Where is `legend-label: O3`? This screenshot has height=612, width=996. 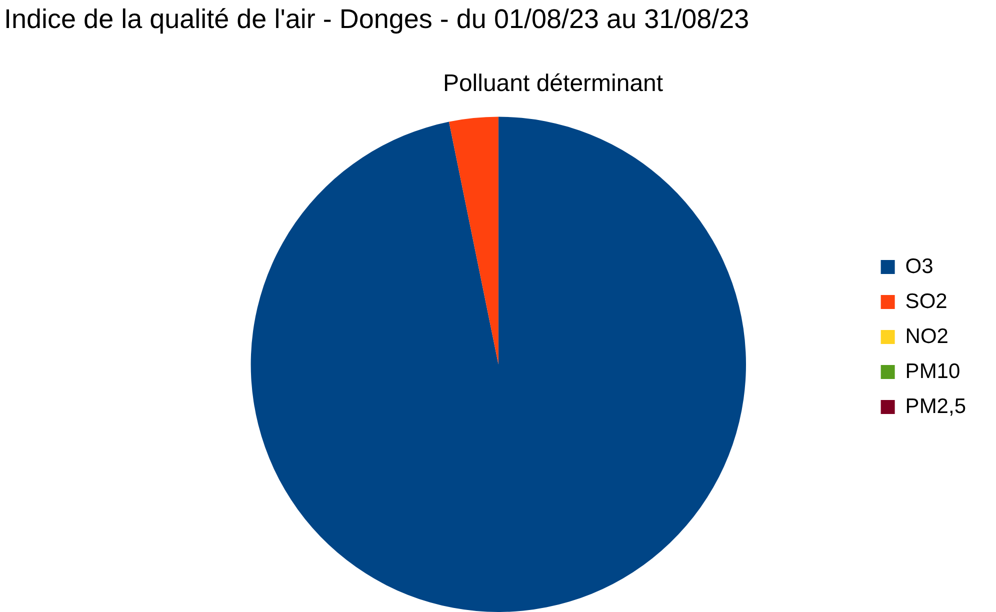
legend-label: O3 is located at coordinates (919, 266).